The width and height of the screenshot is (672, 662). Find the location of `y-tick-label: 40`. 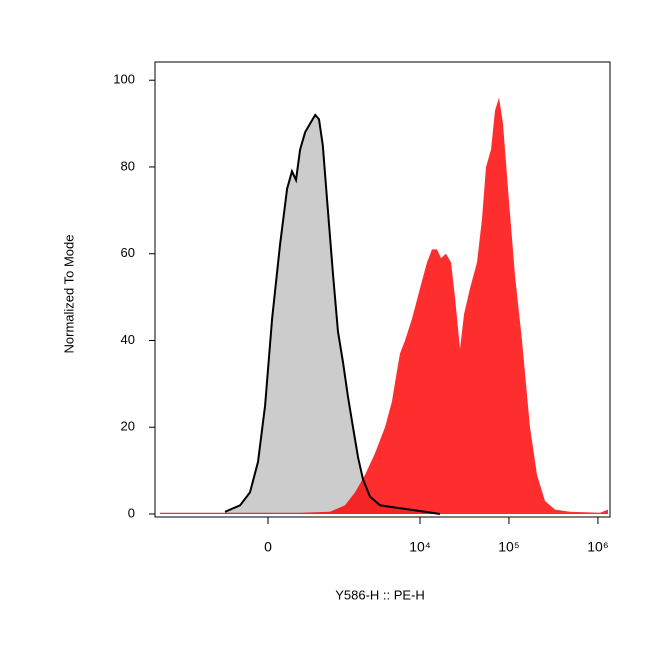

y-tick-label: 40 is located at coordinates (128, 339).